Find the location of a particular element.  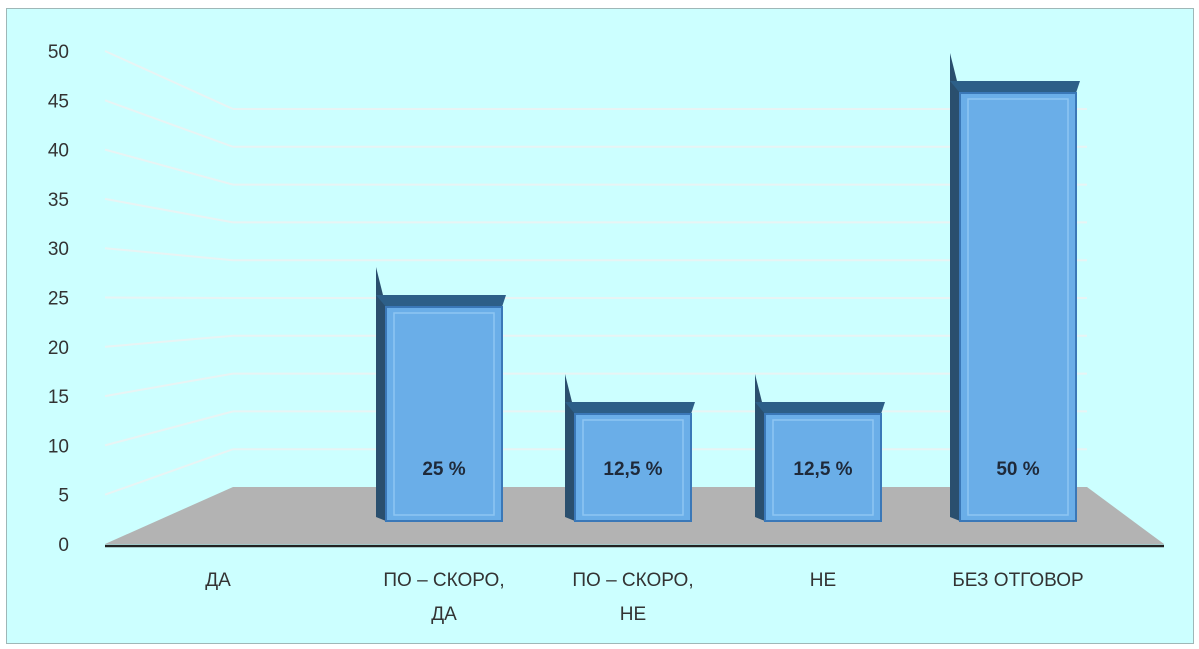

y-tick-label: 20 is located at coordinates (58, 348).